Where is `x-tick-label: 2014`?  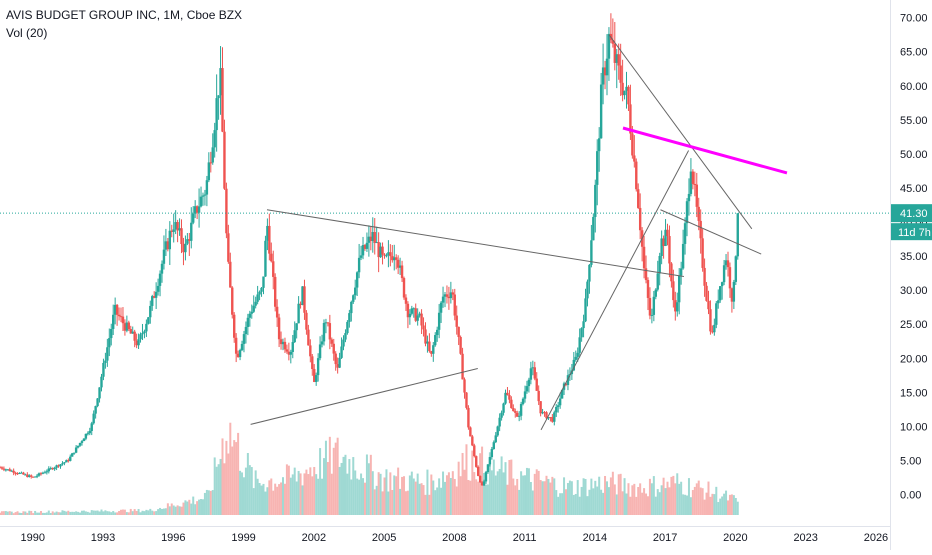
x-tick-label: 2014 is located at coordinates (595, 538).